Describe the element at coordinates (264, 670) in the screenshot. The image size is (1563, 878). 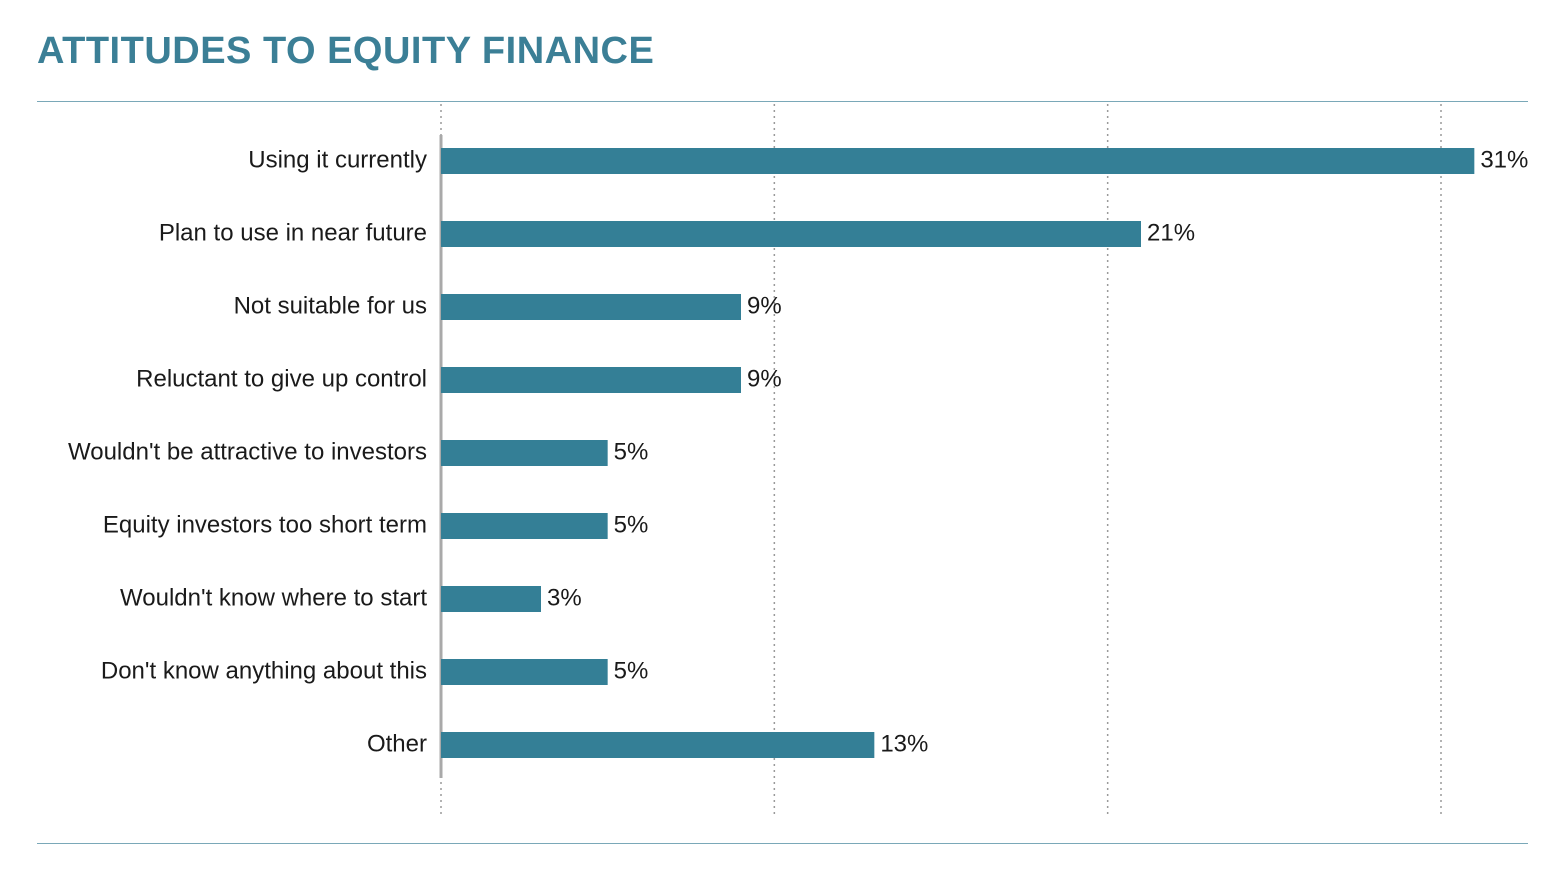
I see `category-label: Don't know anything about this` at that location.